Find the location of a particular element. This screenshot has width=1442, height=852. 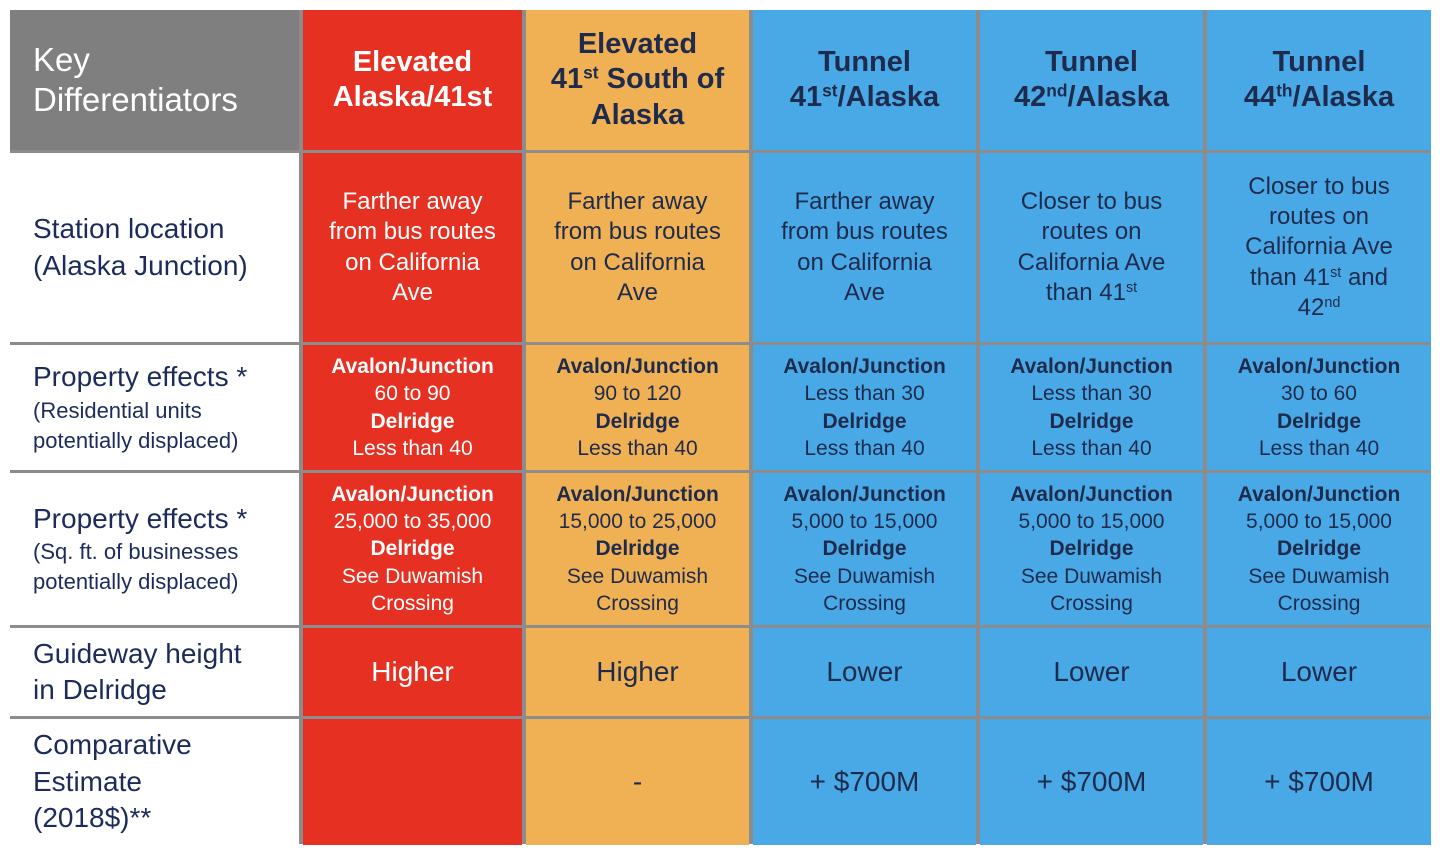

superscript: th is located at coordinates (1284, 90).